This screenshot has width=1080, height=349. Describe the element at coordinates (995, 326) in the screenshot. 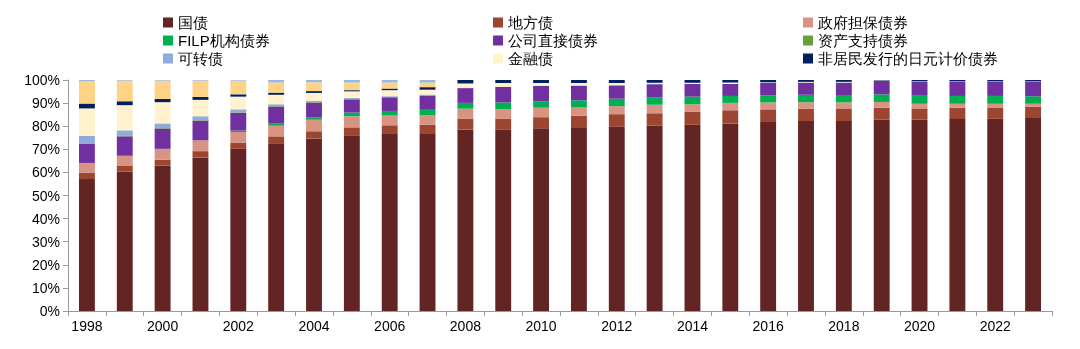

I see `x-tick-label: 2022` at that location.